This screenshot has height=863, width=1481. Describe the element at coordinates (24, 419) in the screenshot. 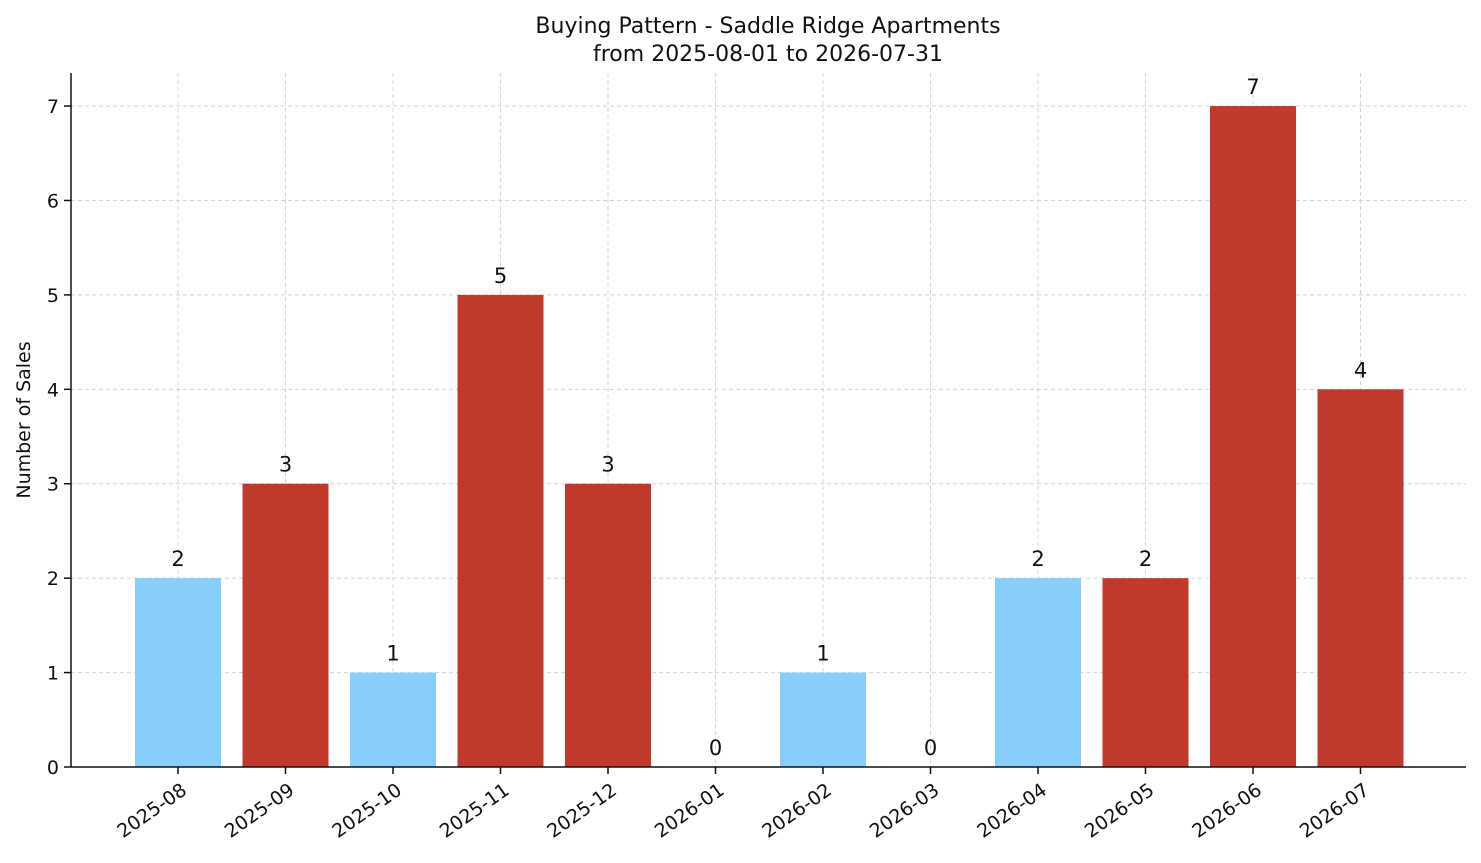

I see `y-axis-label: Number of Sales` at that location.